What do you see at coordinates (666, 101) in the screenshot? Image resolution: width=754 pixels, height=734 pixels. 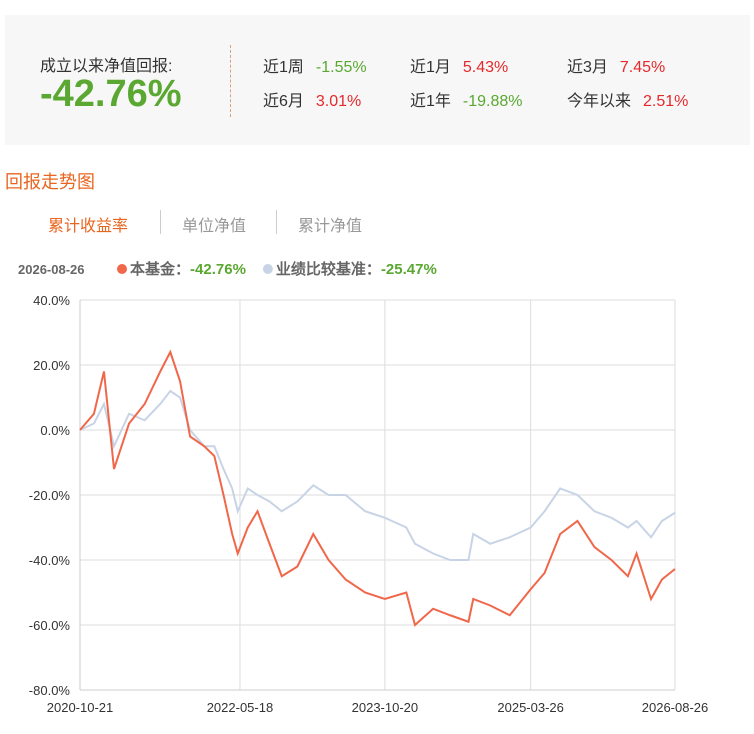 I see `stat-value: 2.51%` at bounding box center [666, 101].